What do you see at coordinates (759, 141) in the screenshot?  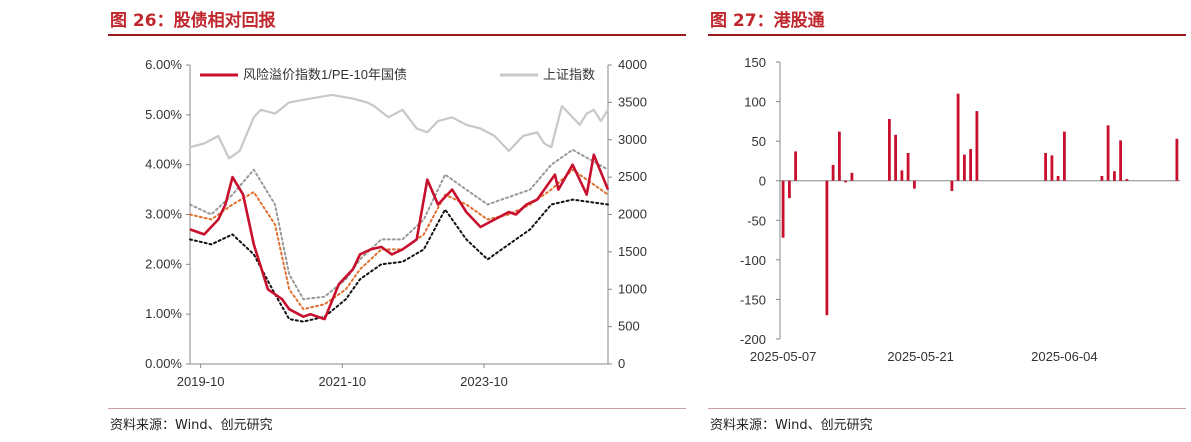 I see `bar-y-tick-label: 50` at bounding box center [759, 141].